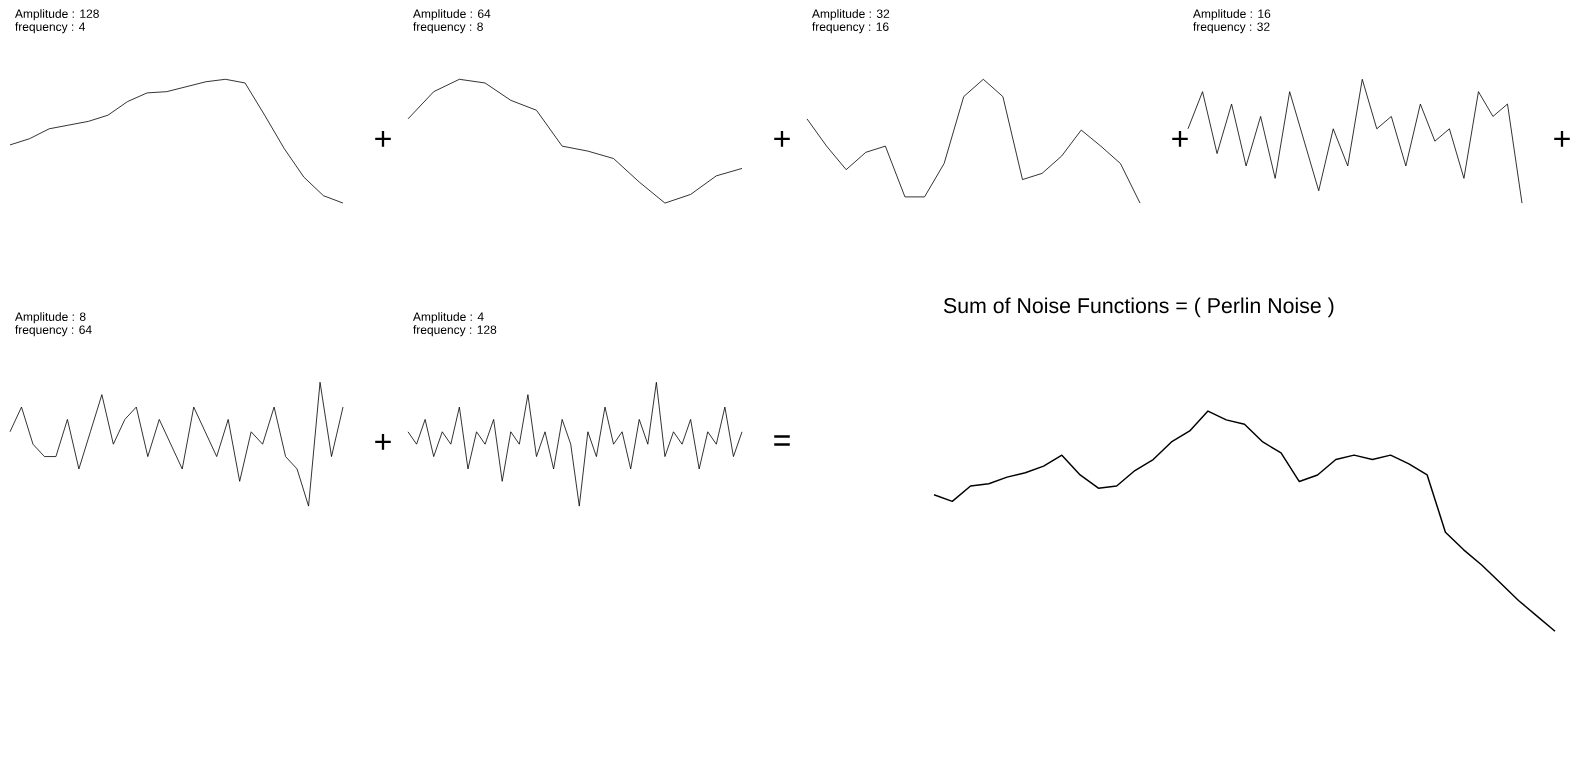  Describe the element at coordinates (451, 15) in the screenshot. I see `chart-title: Amplitude : 64` at that location.